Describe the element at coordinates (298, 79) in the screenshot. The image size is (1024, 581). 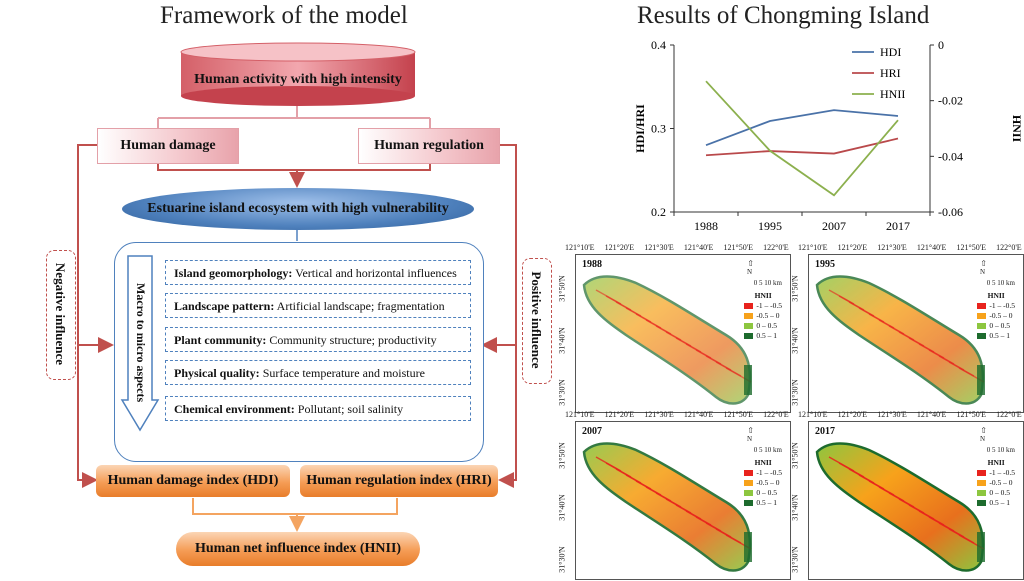
I see `human-activity-label: Human activity with high intensity` at that location.